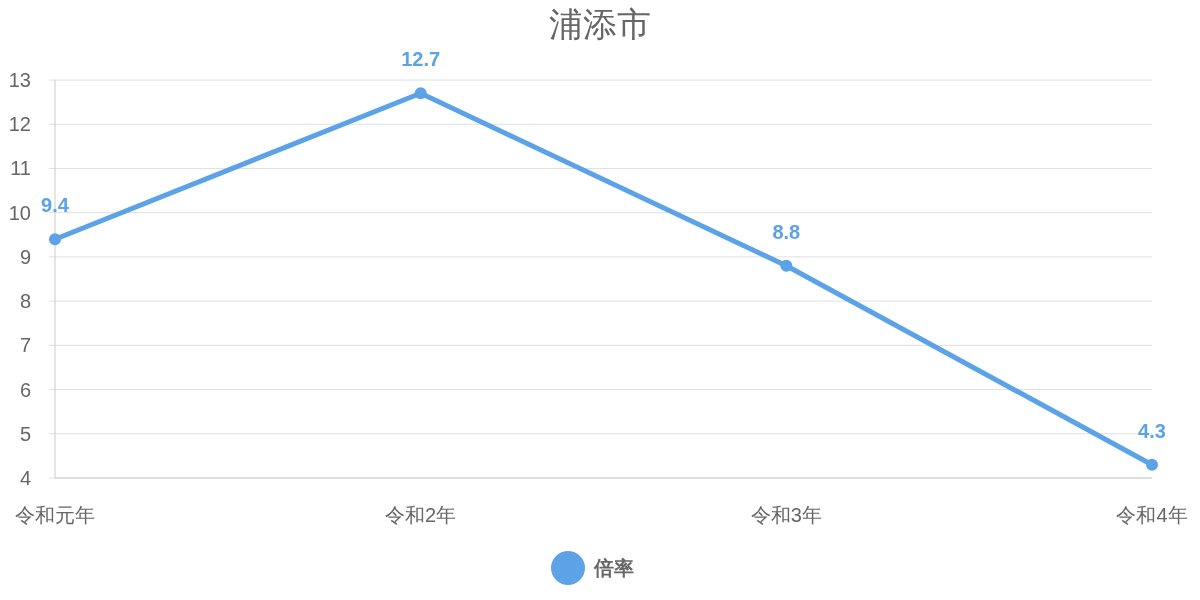 The image size is (1200, 600). Describe the element at coordinates (25, 478) in the screenshot. I see `y-tick-label: 4` at that location.